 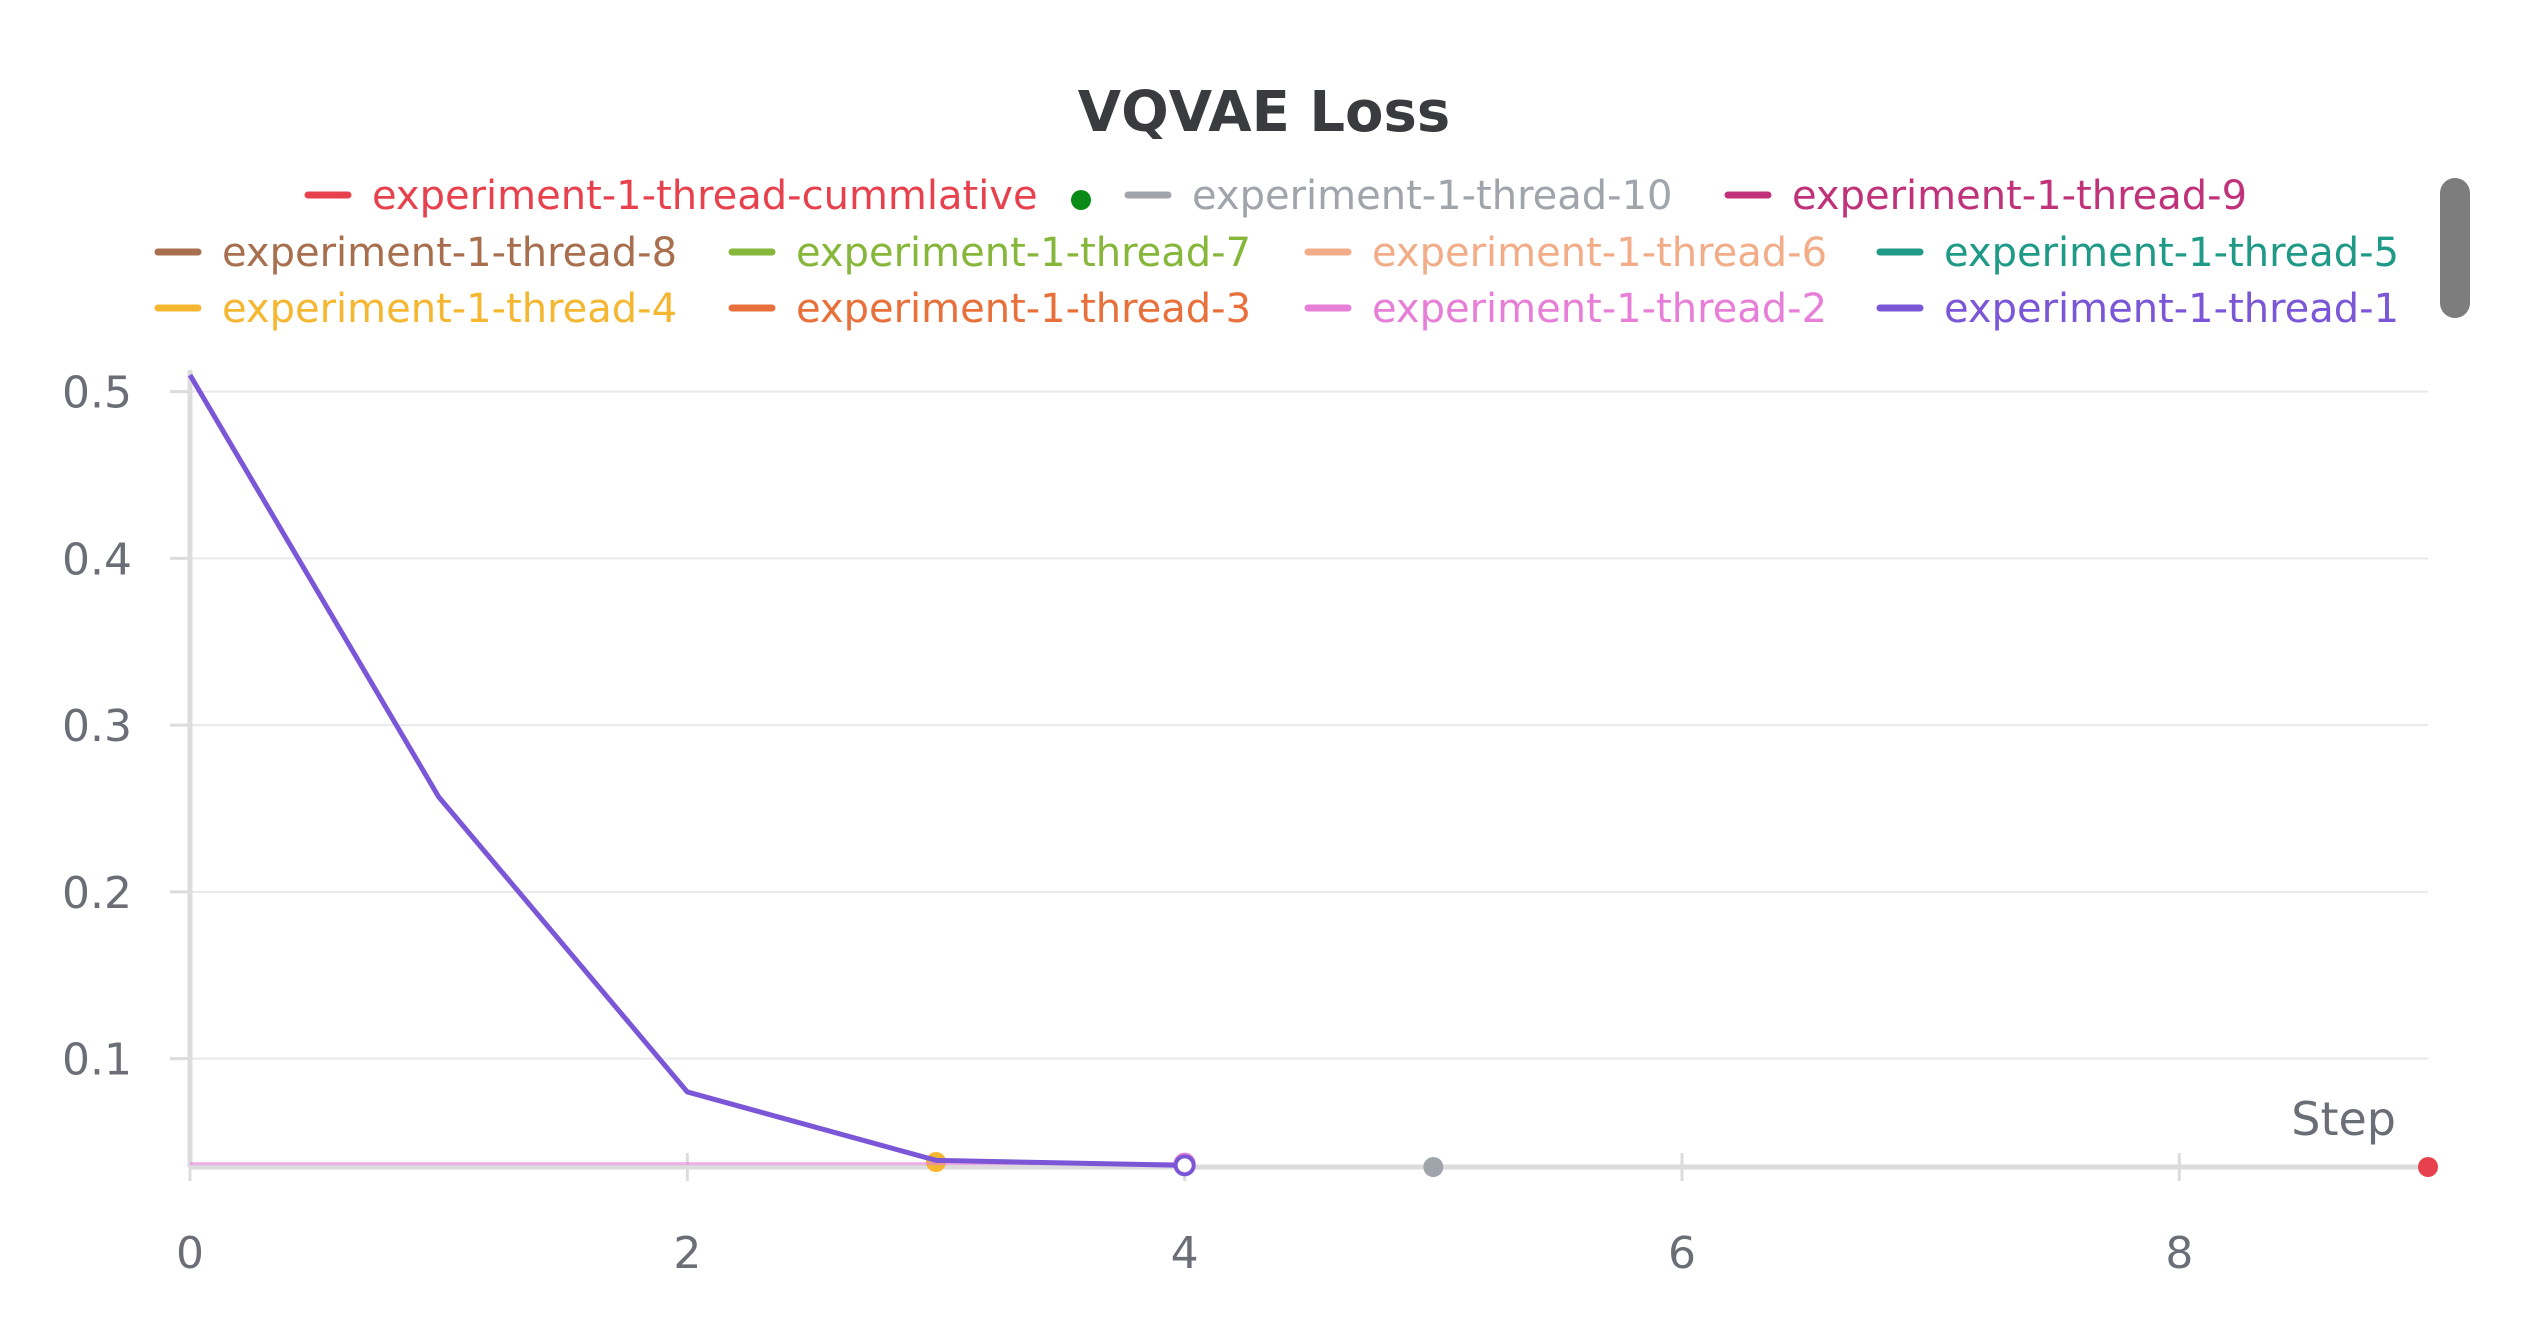 What do you see at coordinates (190, 1253) in the screenshot?
I see `x-tick-label: 0` at bounding box center [190, 1253].